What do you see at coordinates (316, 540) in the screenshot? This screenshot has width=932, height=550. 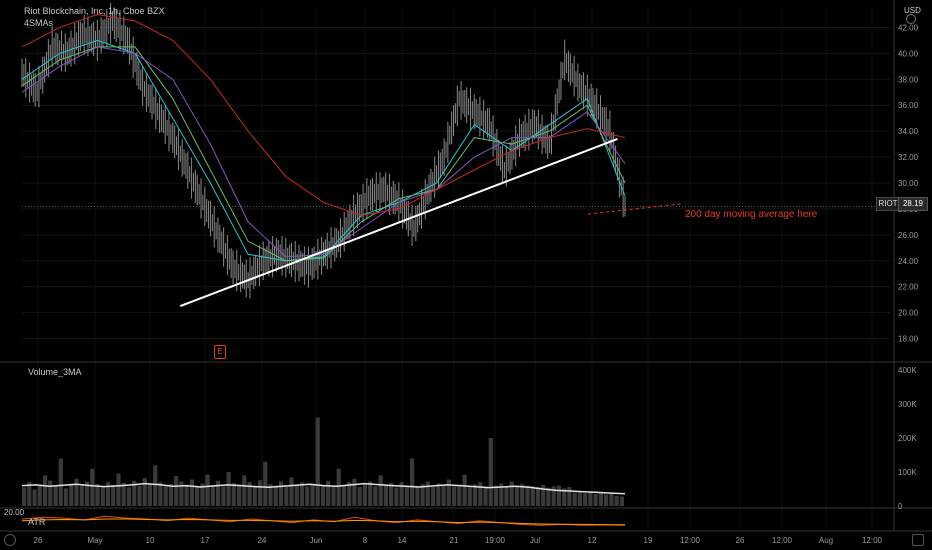 I see `x-tick-label: Jun` at bounding box center [316, 540].